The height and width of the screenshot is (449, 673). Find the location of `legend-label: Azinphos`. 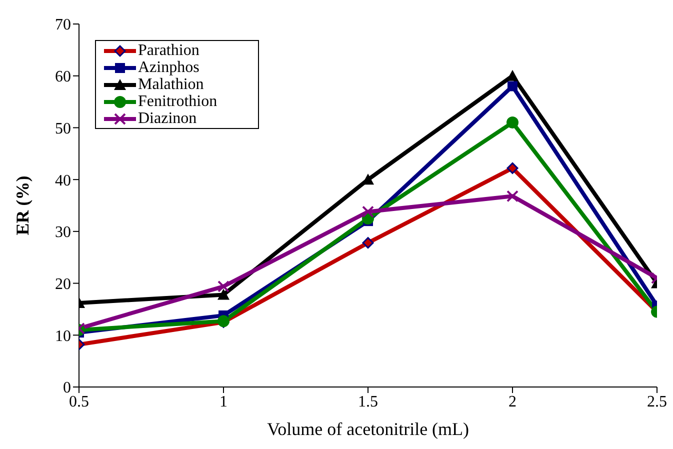

legend-label: Azinphos is located at coordinates (169, 67).